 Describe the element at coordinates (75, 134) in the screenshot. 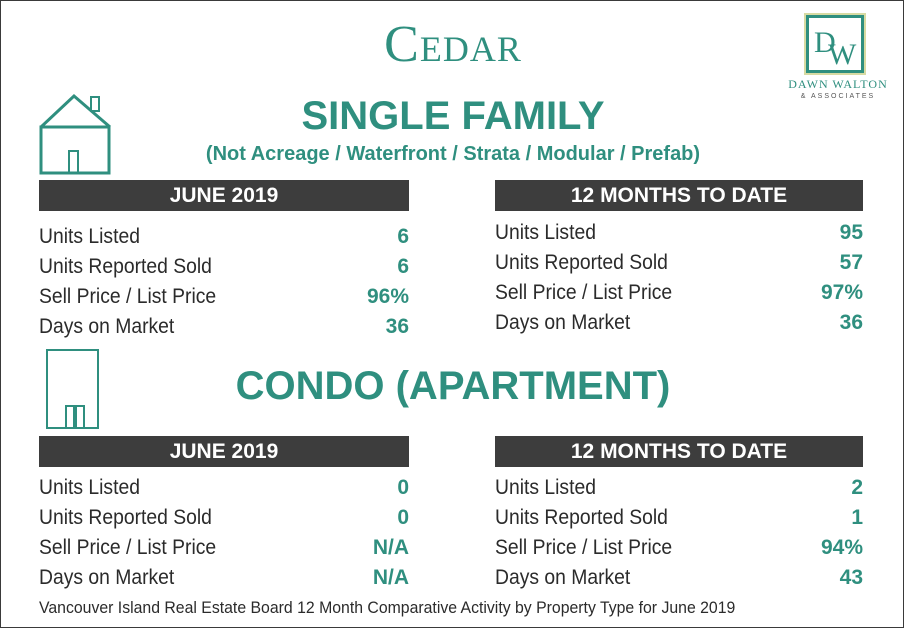

I see `house-icon` at that location.